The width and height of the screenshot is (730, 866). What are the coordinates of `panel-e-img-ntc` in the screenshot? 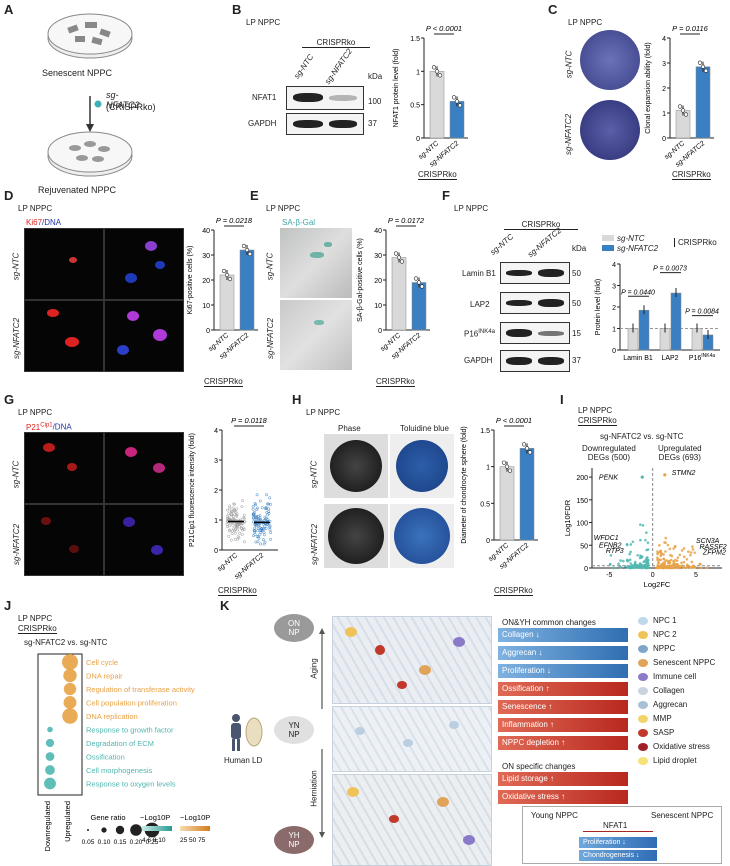 It's located at (316, 263).